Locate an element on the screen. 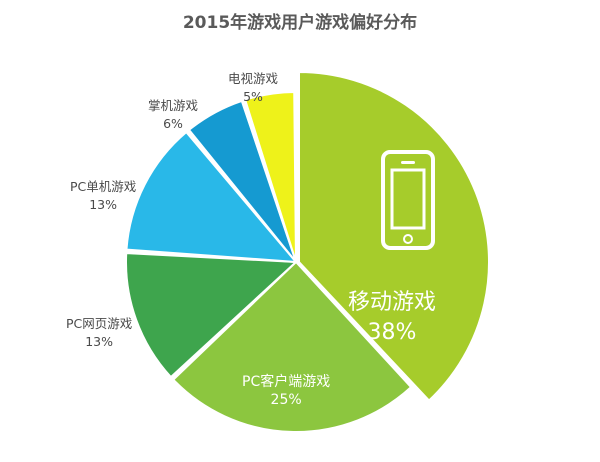 The width and height of the screenshot is (600, 462). label-tv-games: 电视游戏 5% is located at coordinates (253, 87).